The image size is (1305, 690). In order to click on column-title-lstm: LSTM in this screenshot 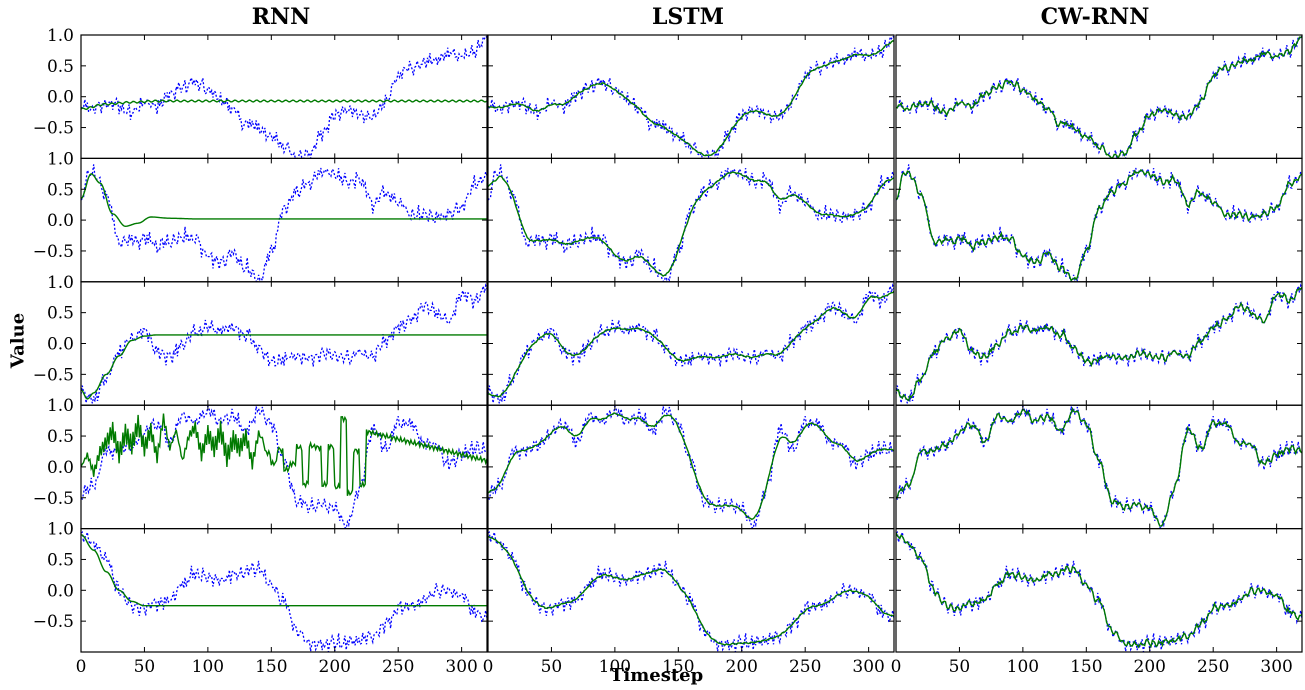, I will do `click(688, 17)`.